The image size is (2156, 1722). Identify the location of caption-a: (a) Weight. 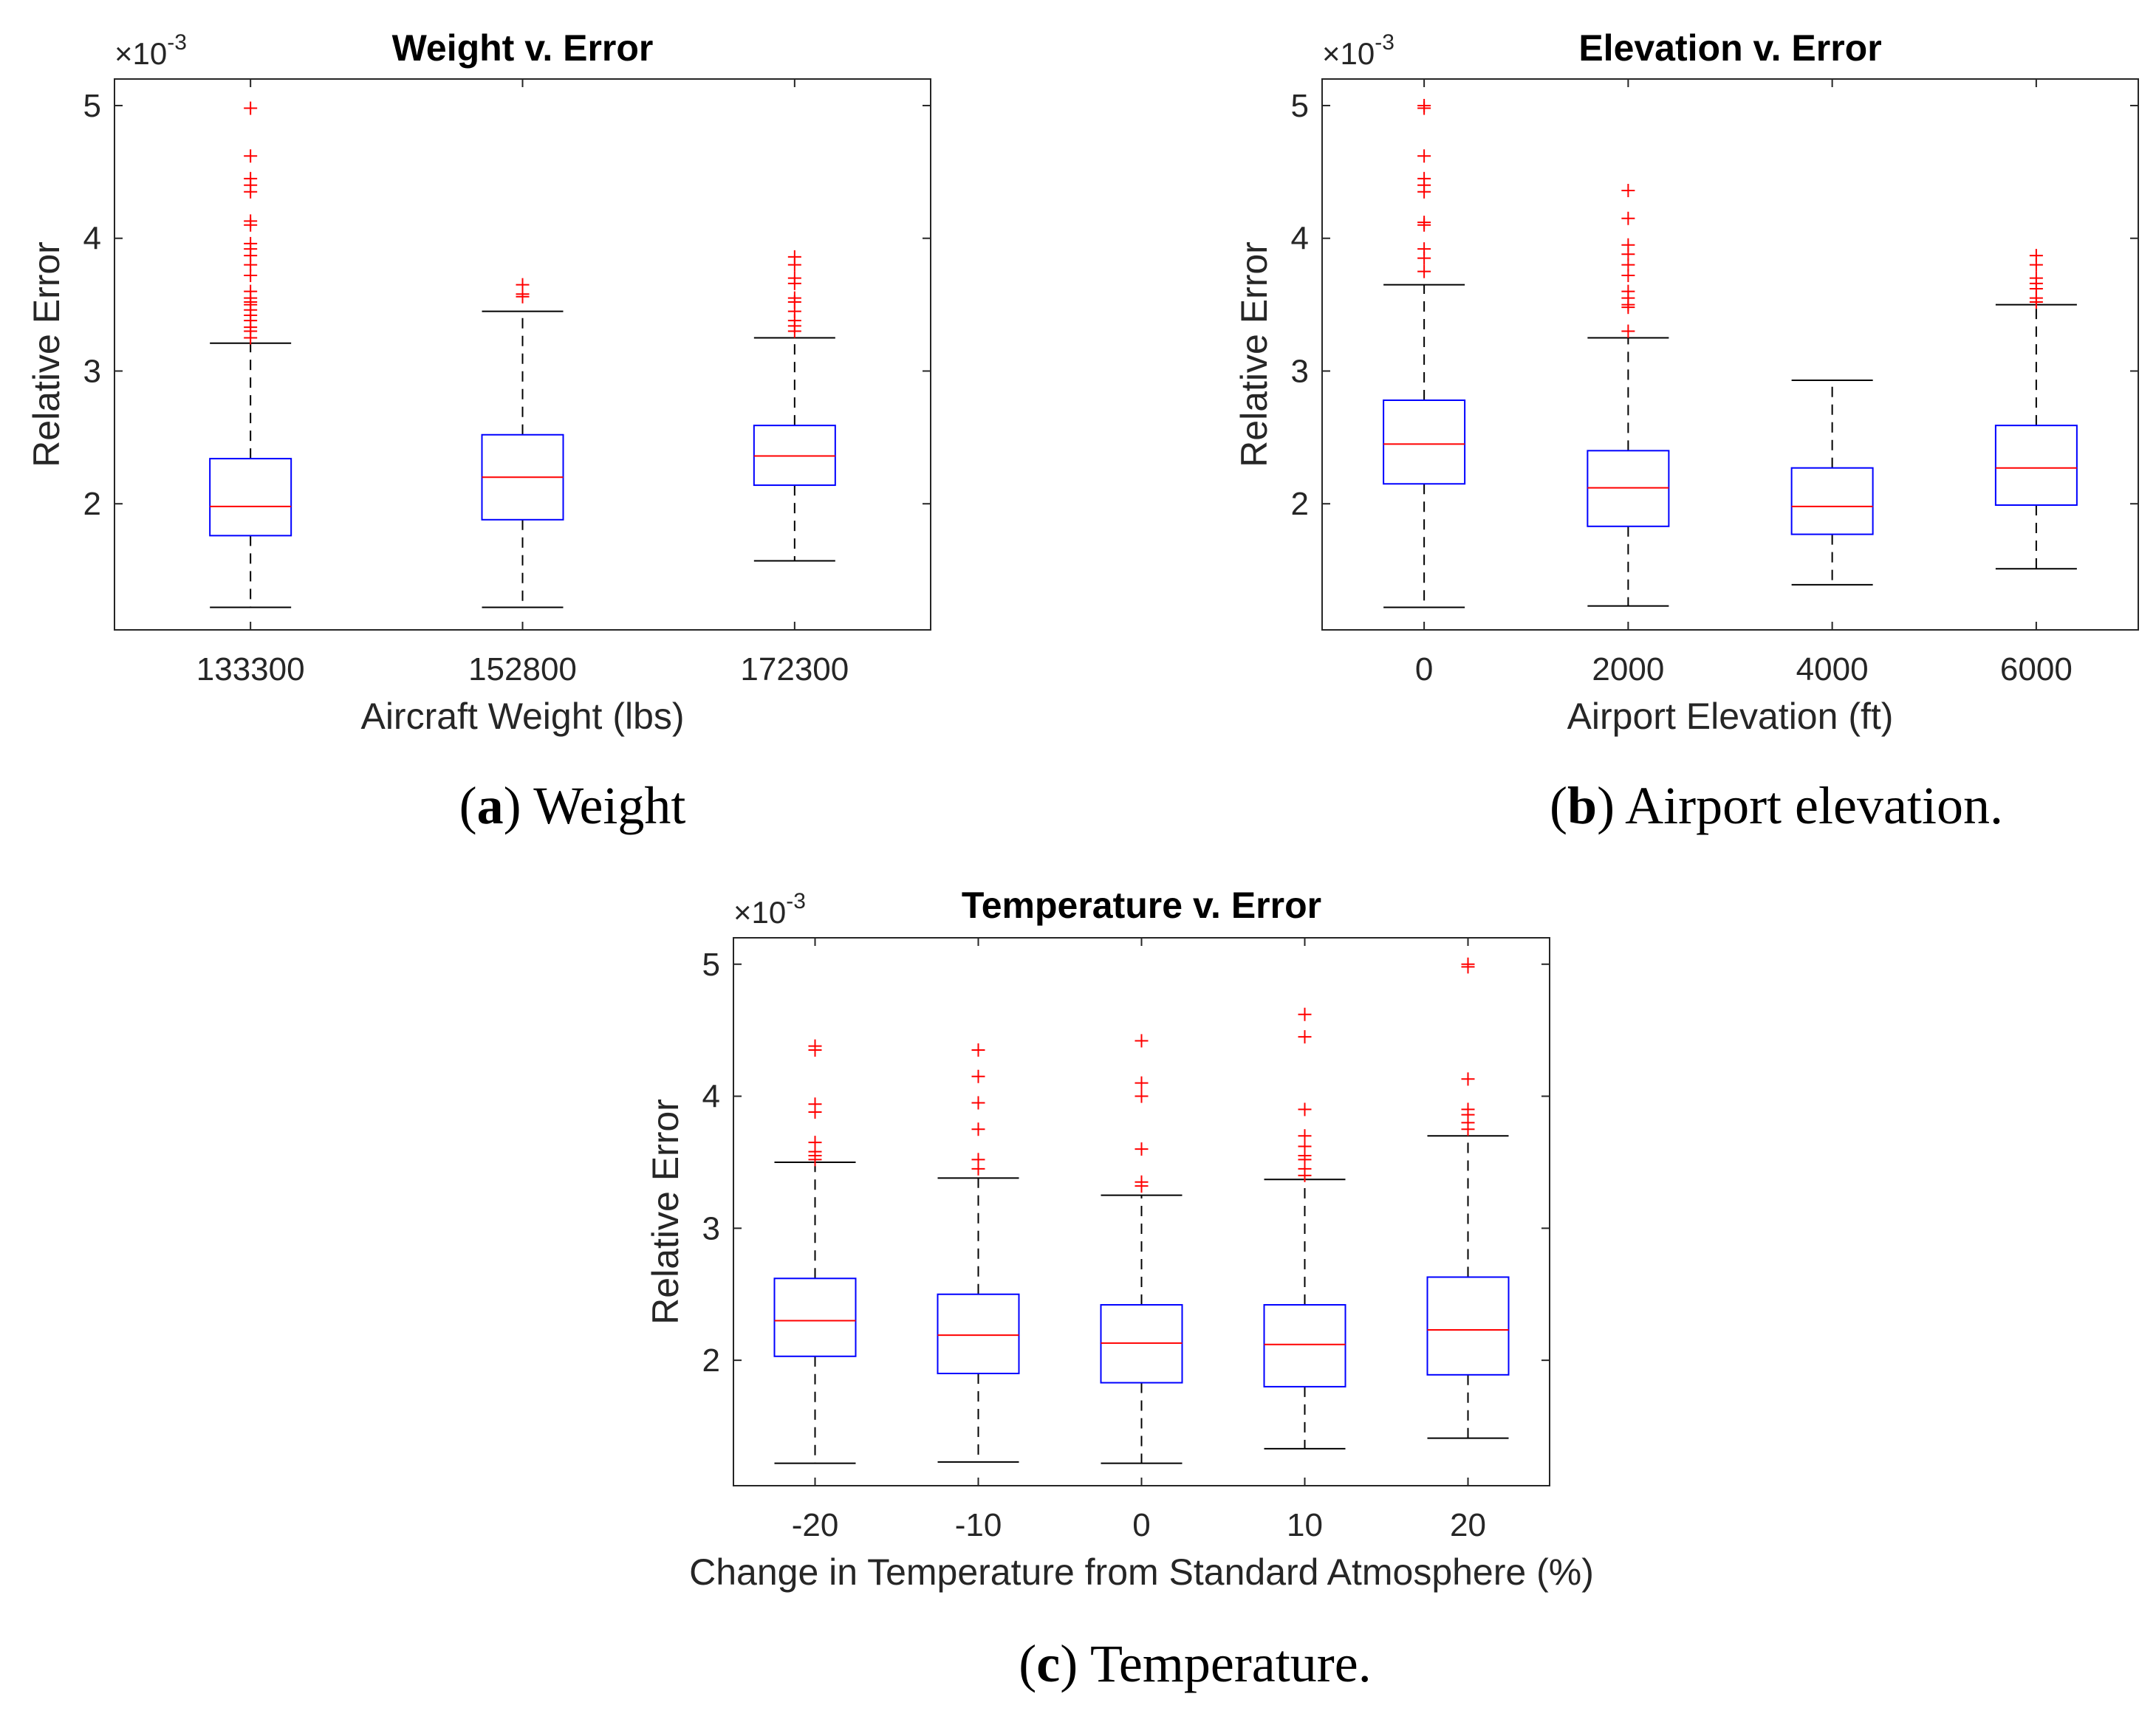
(572, 806).